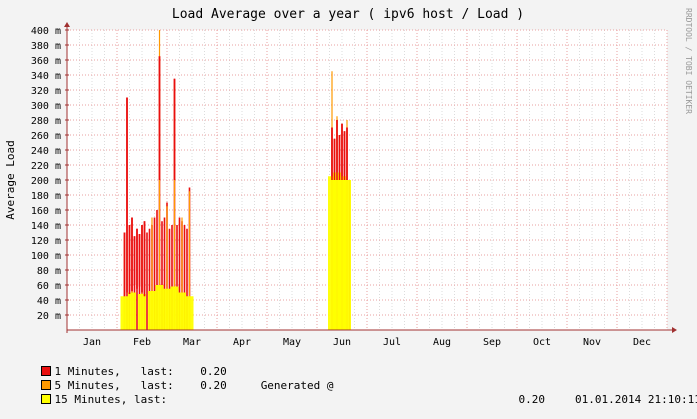 This screenshot has height=419, width=697. What do you see at coordinates (46, 136) in the screenshot?
I see `y-tick-label: 260 m` at bounding box center [46, 136].